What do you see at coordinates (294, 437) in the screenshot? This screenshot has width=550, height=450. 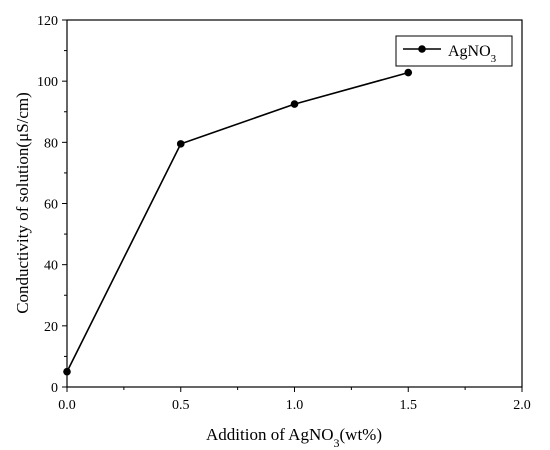 I see `x-axis-label: Addition of AgNO3(wt%)` at bounding box center [294, 437].